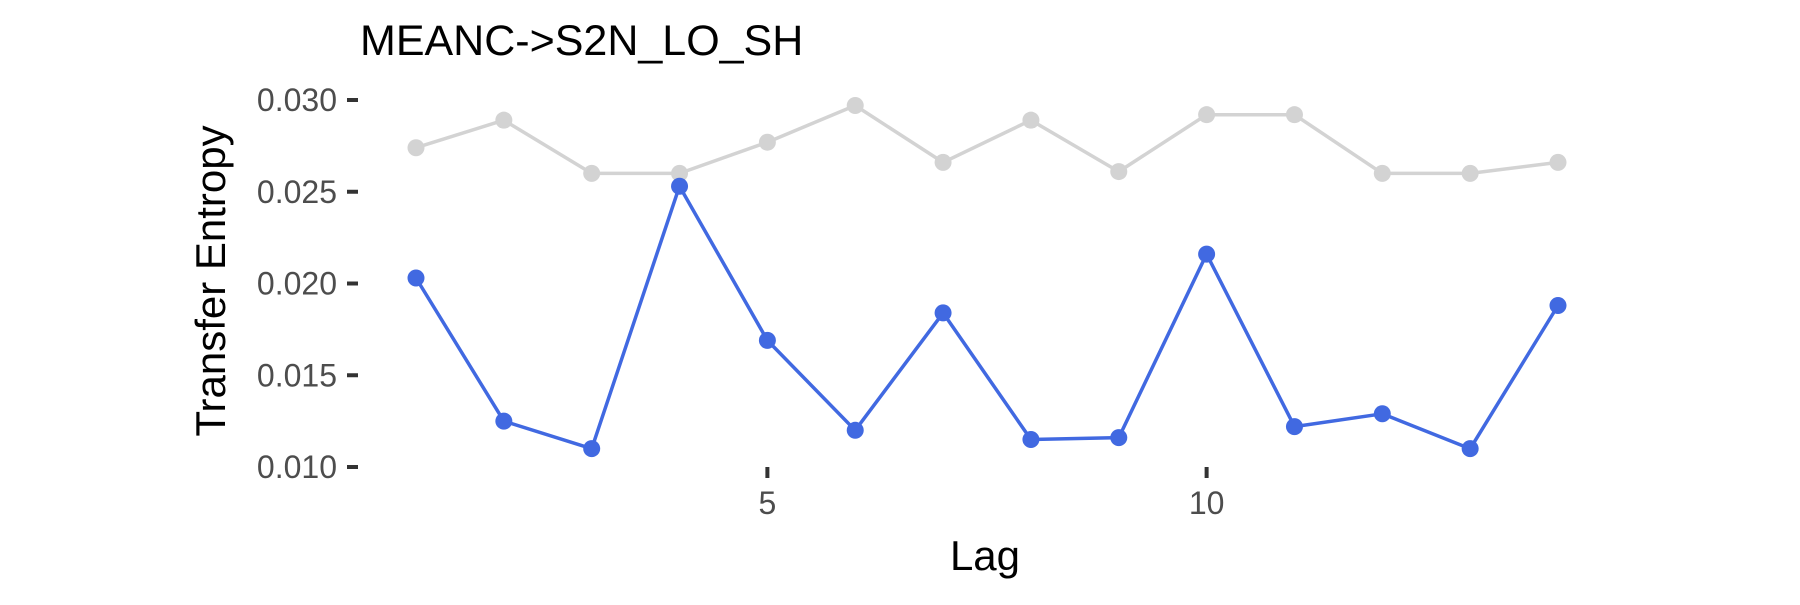 The height and width of the screenshot is (605, 1800). What do you see at coordinates (581, 41) in the screenshot?
I see `chart-title: MEANC->S2N_LO_SH` at bounding box center [581, 41].